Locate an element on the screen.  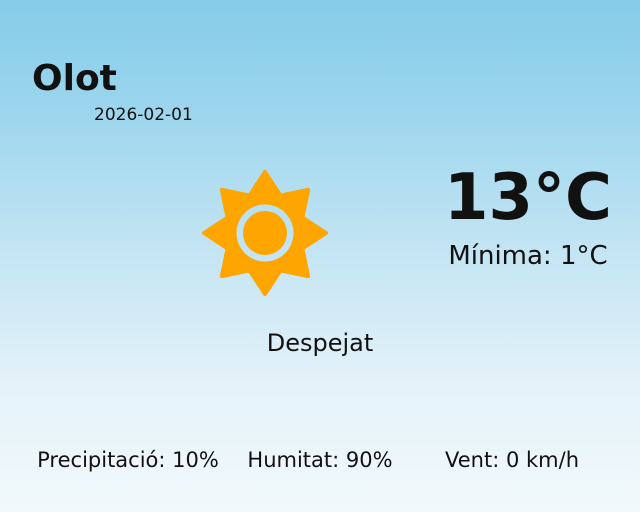
minimum-temperature: Mínima: 1°C is located at coordinates (528, 256).